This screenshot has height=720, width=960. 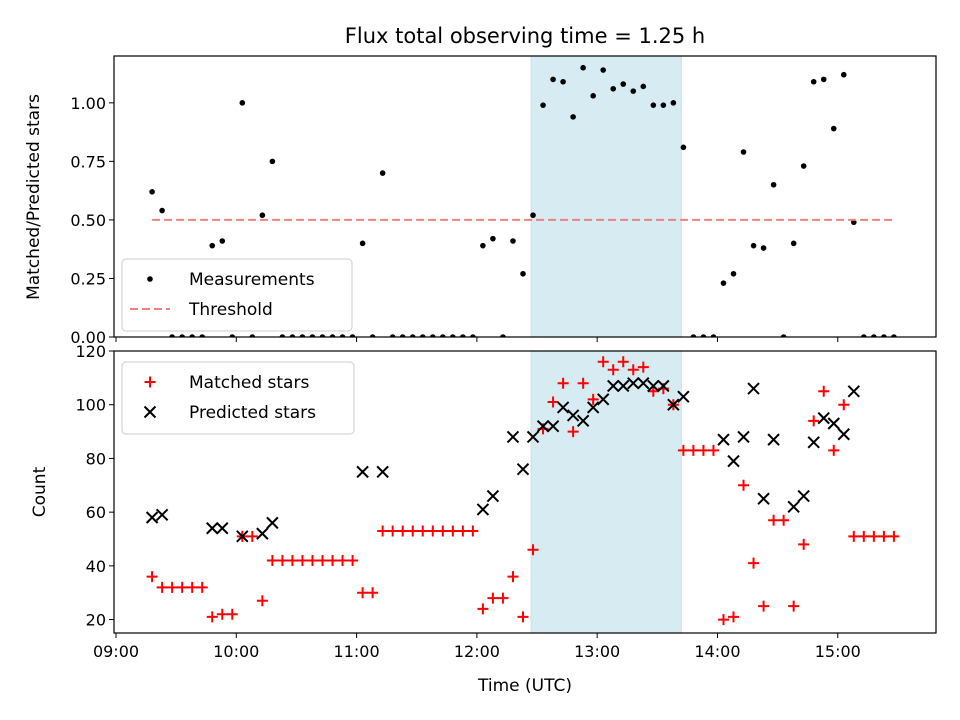 What do you see at coordinates (88, 161) in the screenshot?
I see `y-tick-label: 0.75` at bounding box center [88, 161].